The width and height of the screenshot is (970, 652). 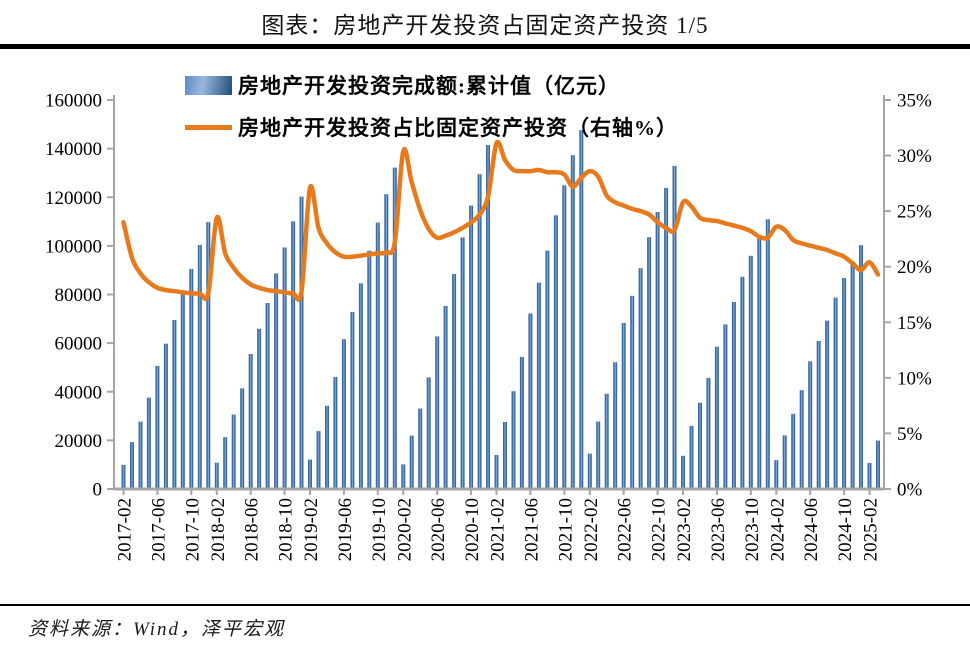 I want to click on line-series-swatch-icon, so click(x=208, y=127).